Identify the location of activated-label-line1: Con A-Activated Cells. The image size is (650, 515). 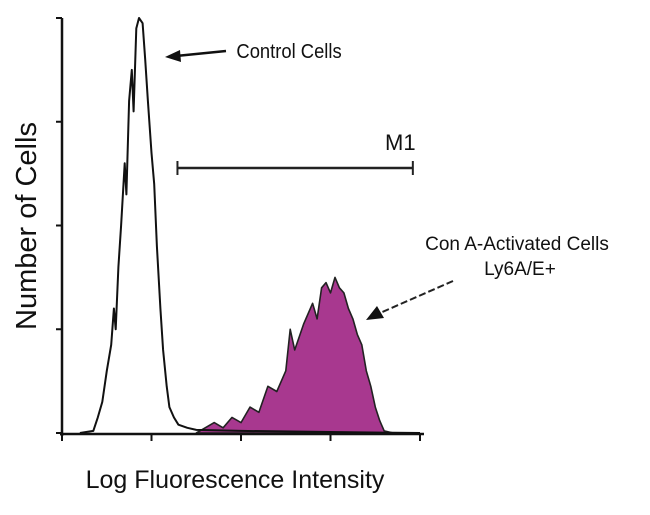
(517, 244).